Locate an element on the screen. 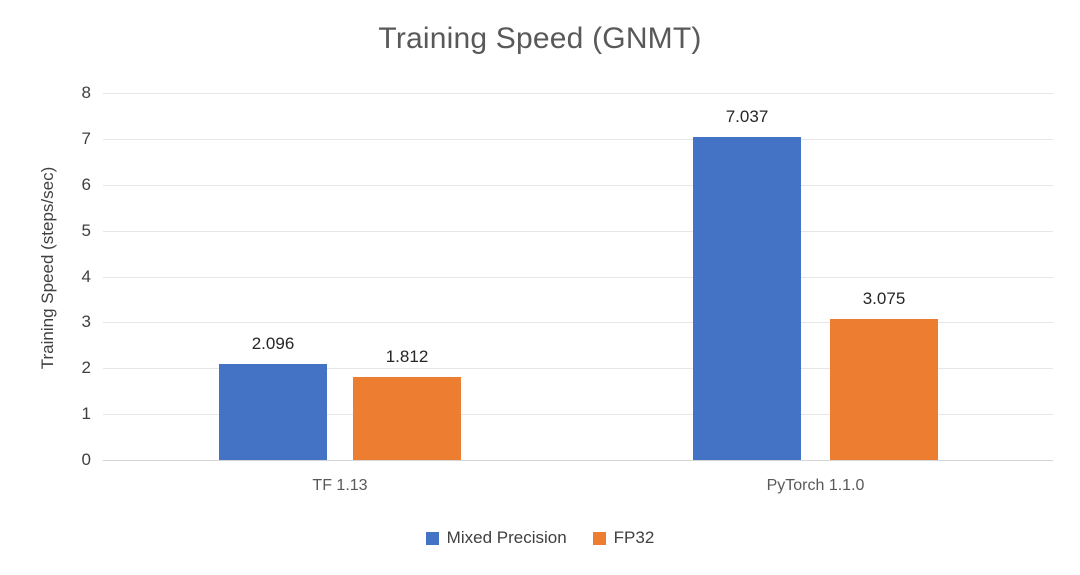 The width and height of the screenshot is (1080, 575). y-axis-tick-label: 1 is located at coordinates (86, 414).